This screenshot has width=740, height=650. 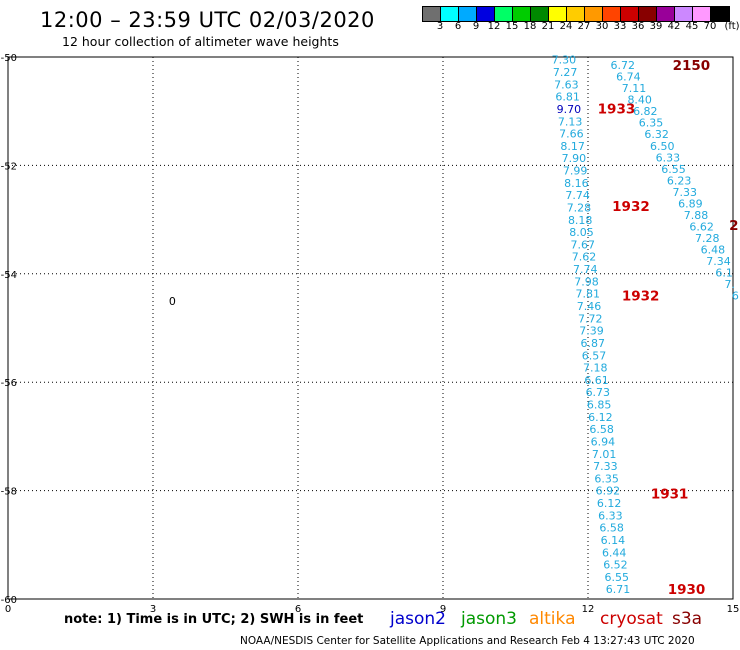 What do you see at coordinates (512, 26) in the screenshot?
I see `colorbar-label: 15` at bounding box center [512, 26].